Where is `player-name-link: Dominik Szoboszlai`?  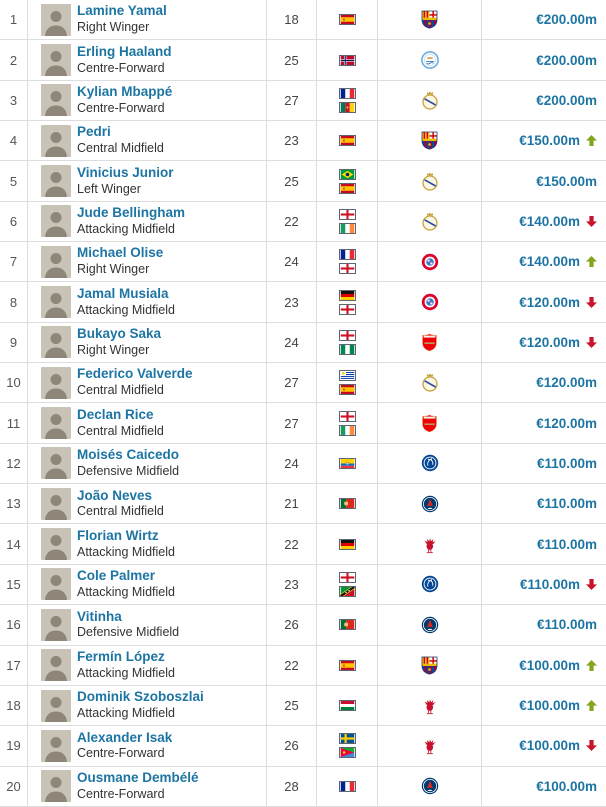 player-name-link: Dominik Szoboszlai is located at coordinates (140, 697).